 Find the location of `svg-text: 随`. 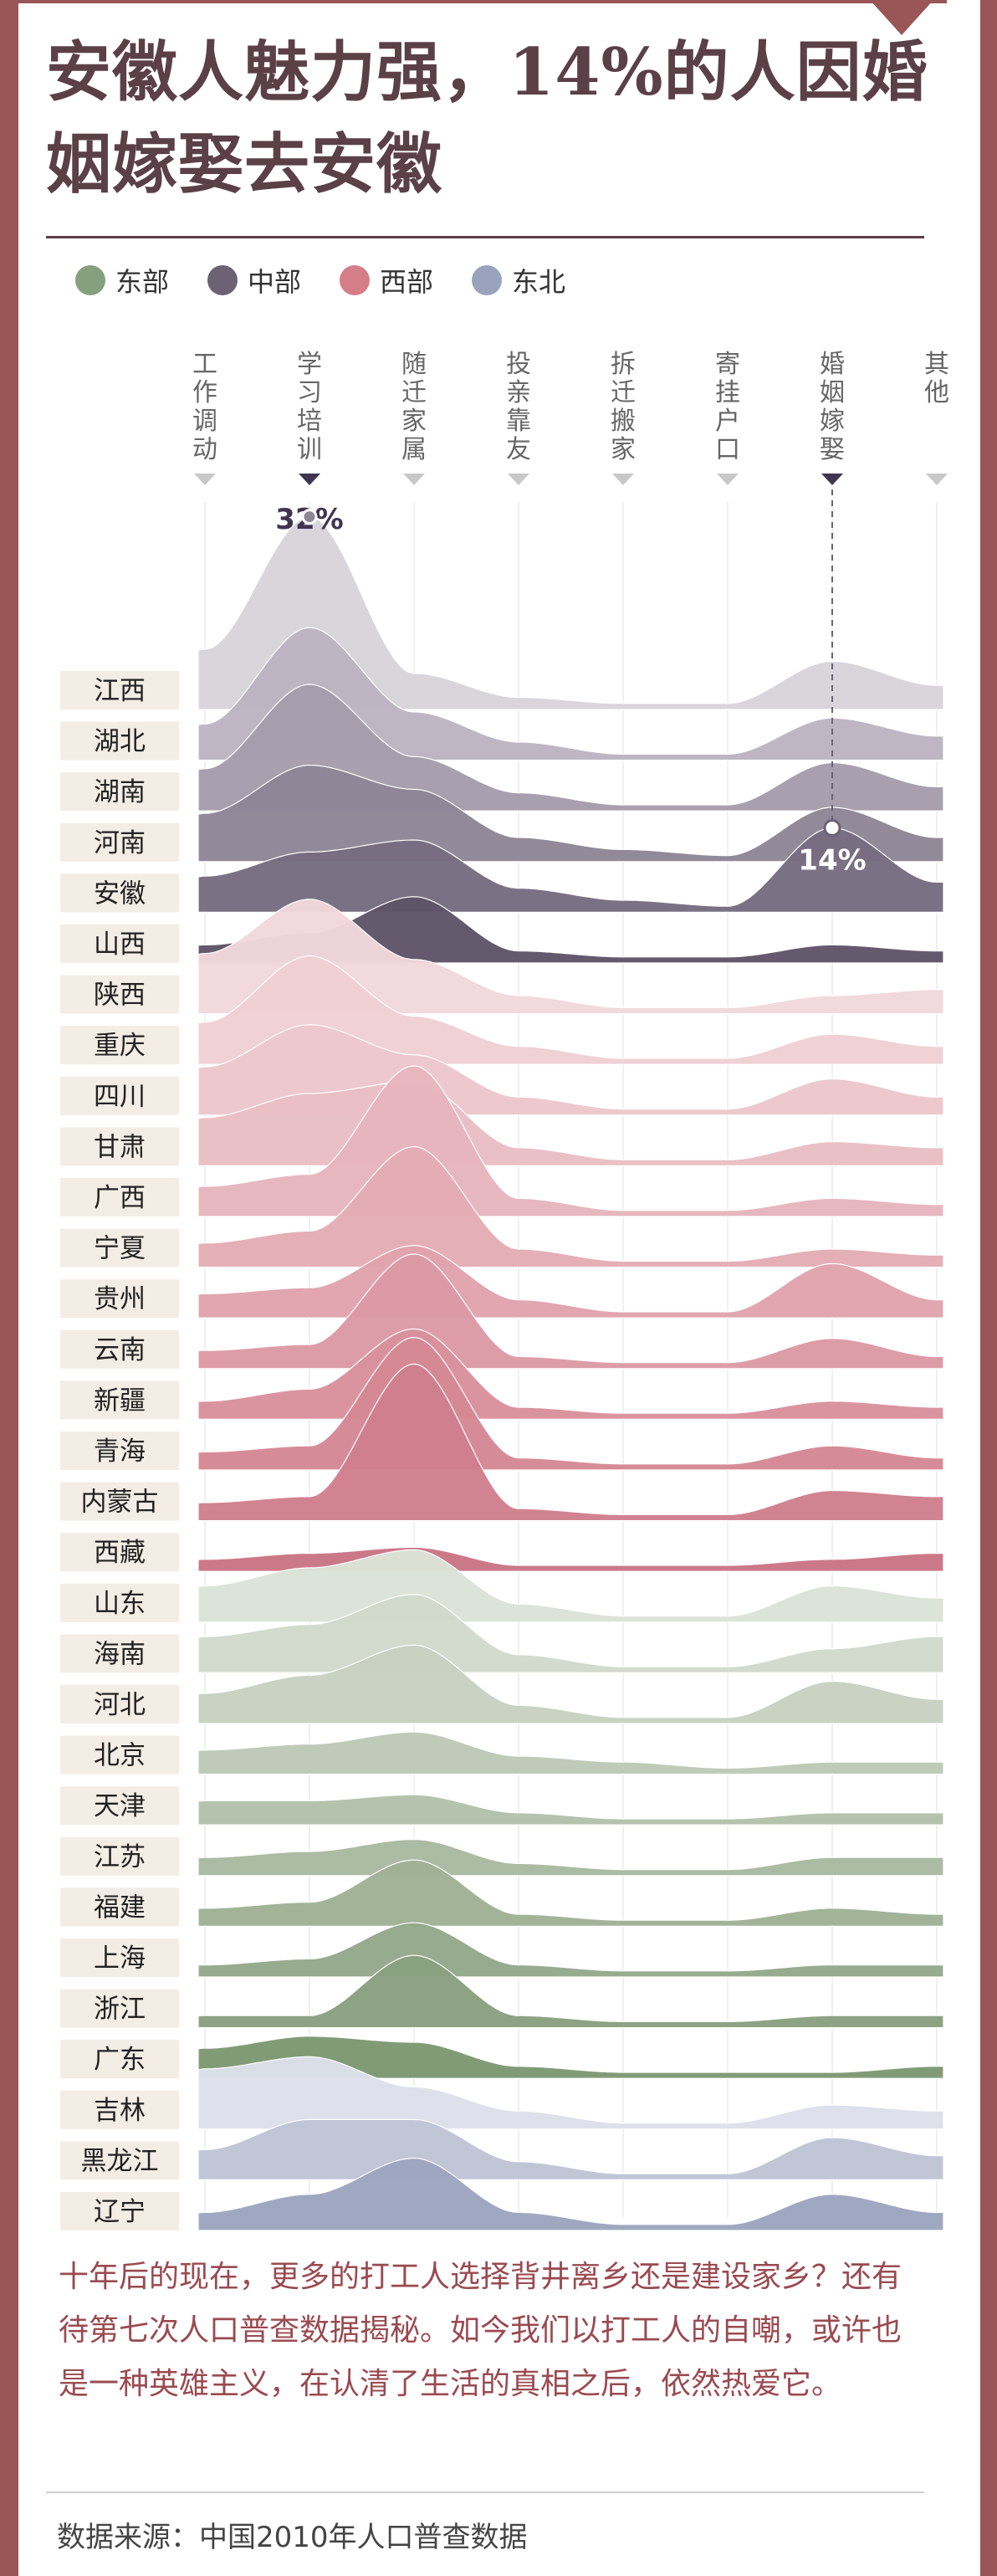

svg-text: 随 is located at coordinates (414, 364).